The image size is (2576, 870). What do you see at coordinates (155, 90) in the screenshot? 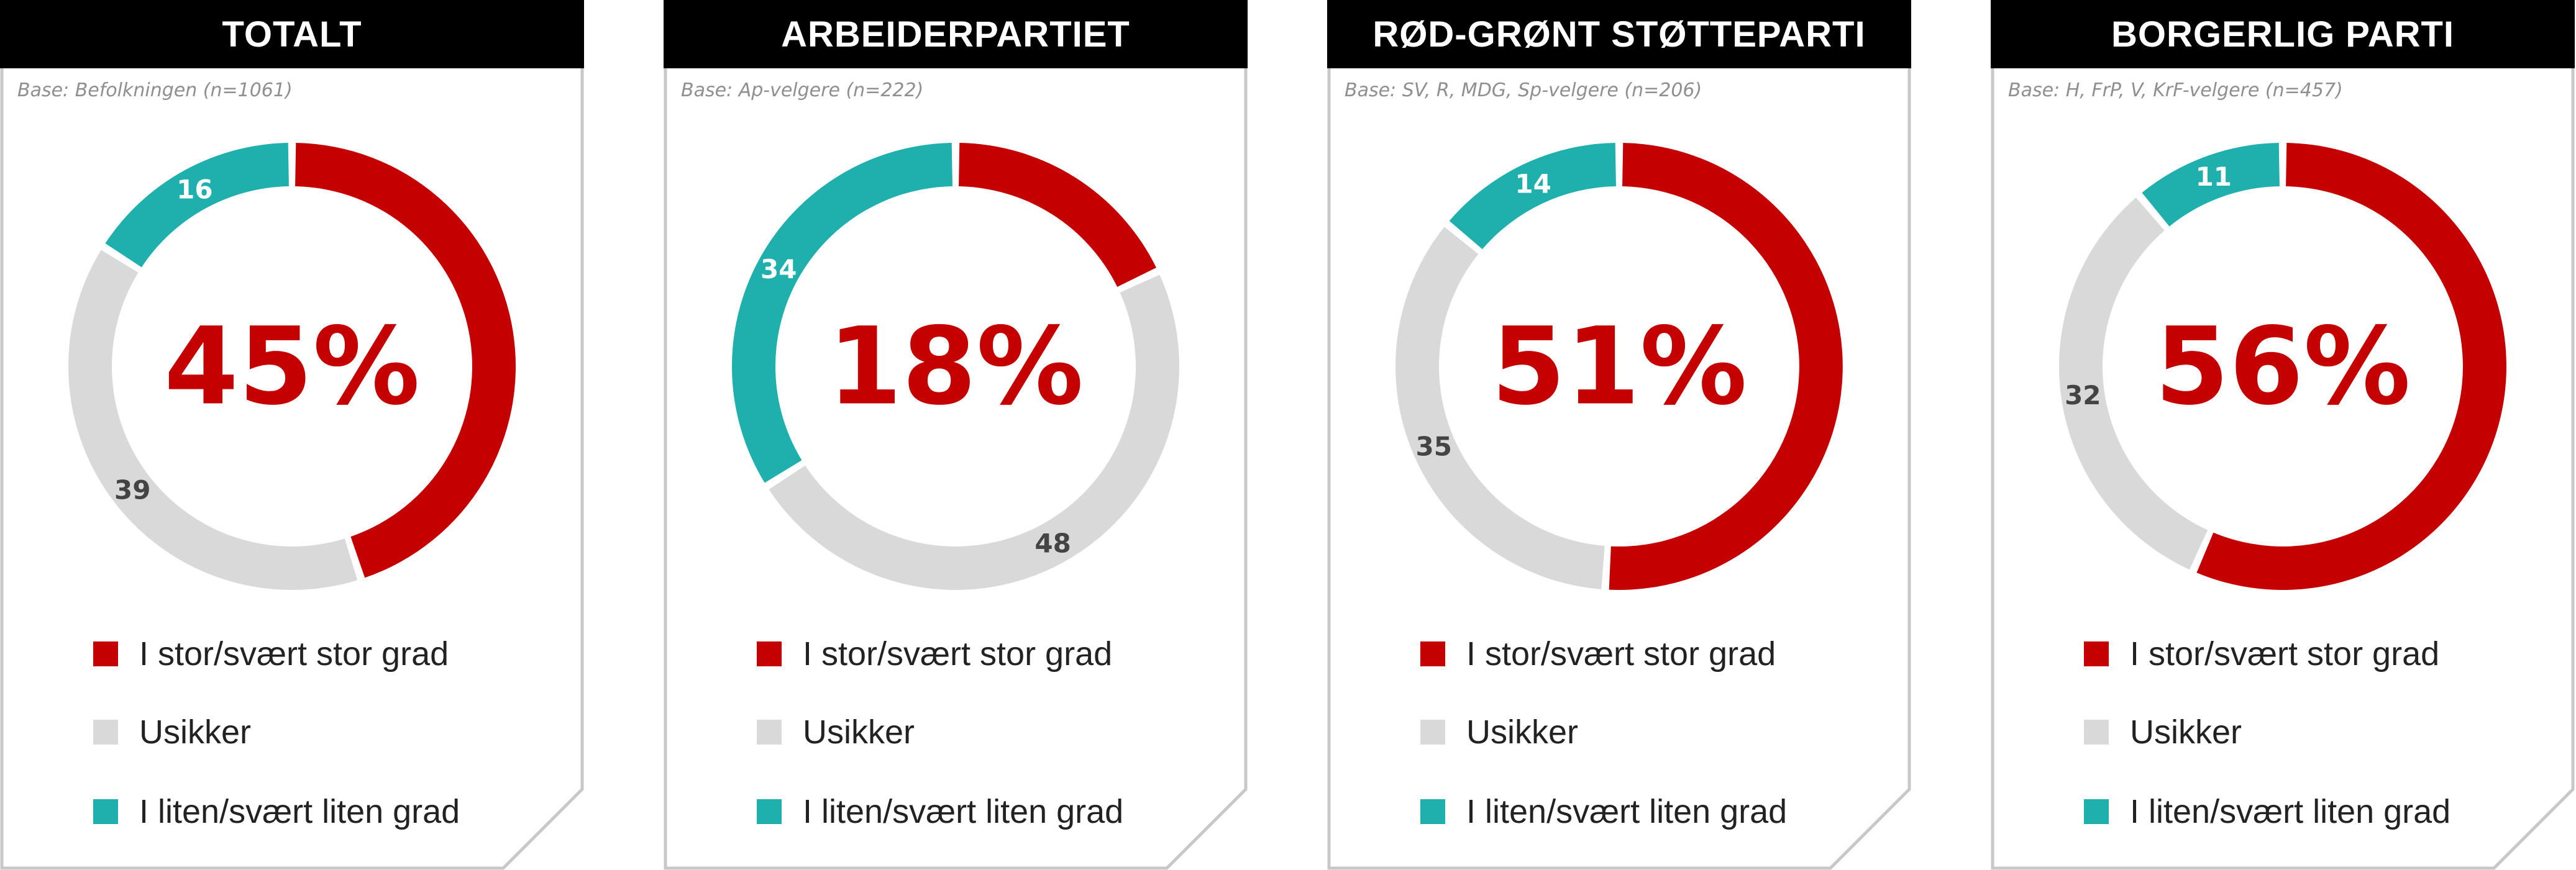
I see `panel-base-note: Base: Befolkningen (n=1061)` at bounding box center [155, 90].